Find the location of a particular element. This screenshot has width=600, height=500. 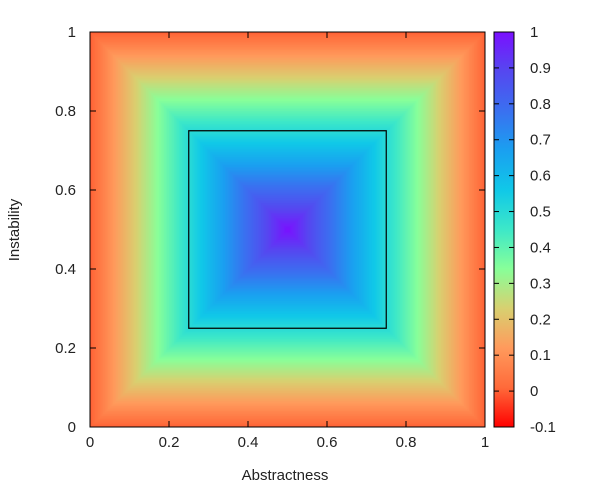

y-tick-label: 0.4 is located at coordinates (65, 269).